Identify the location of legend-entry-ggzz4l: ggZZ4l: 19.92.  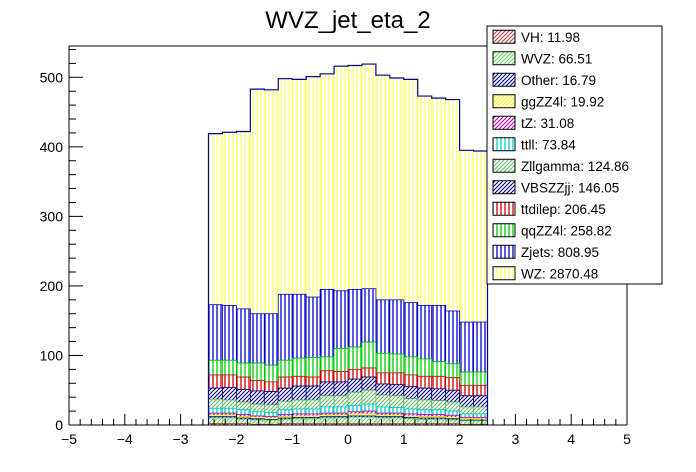
(548, 101).